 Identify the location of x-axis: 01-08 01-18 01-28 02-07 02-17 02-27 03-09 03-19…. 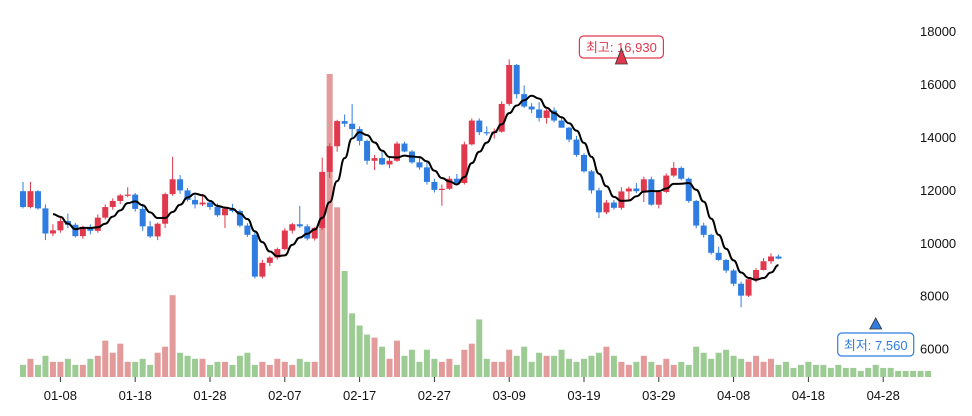
(472, 390).